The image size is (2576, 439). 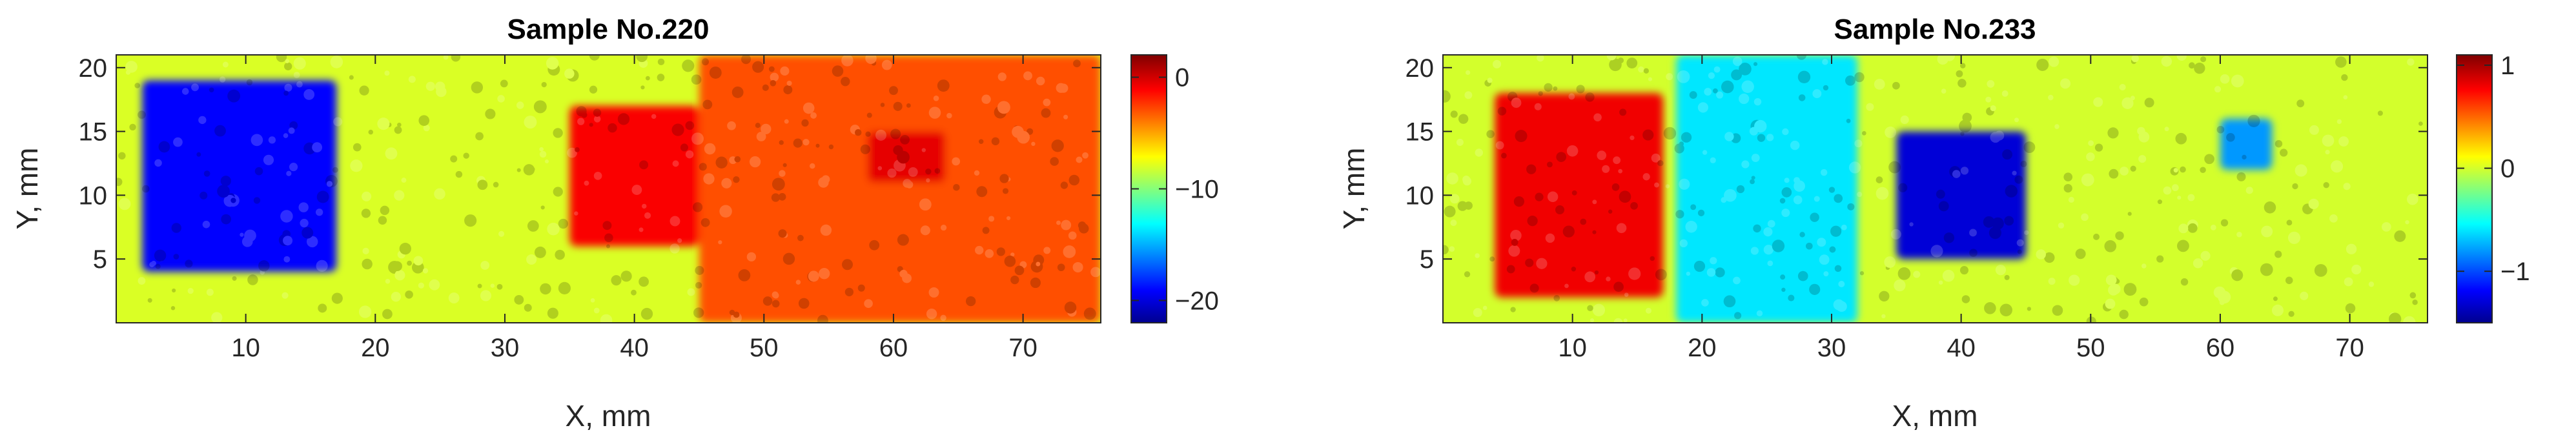 I want to click on colorbar-tick-label: −1, so click(x=2515, y=272).